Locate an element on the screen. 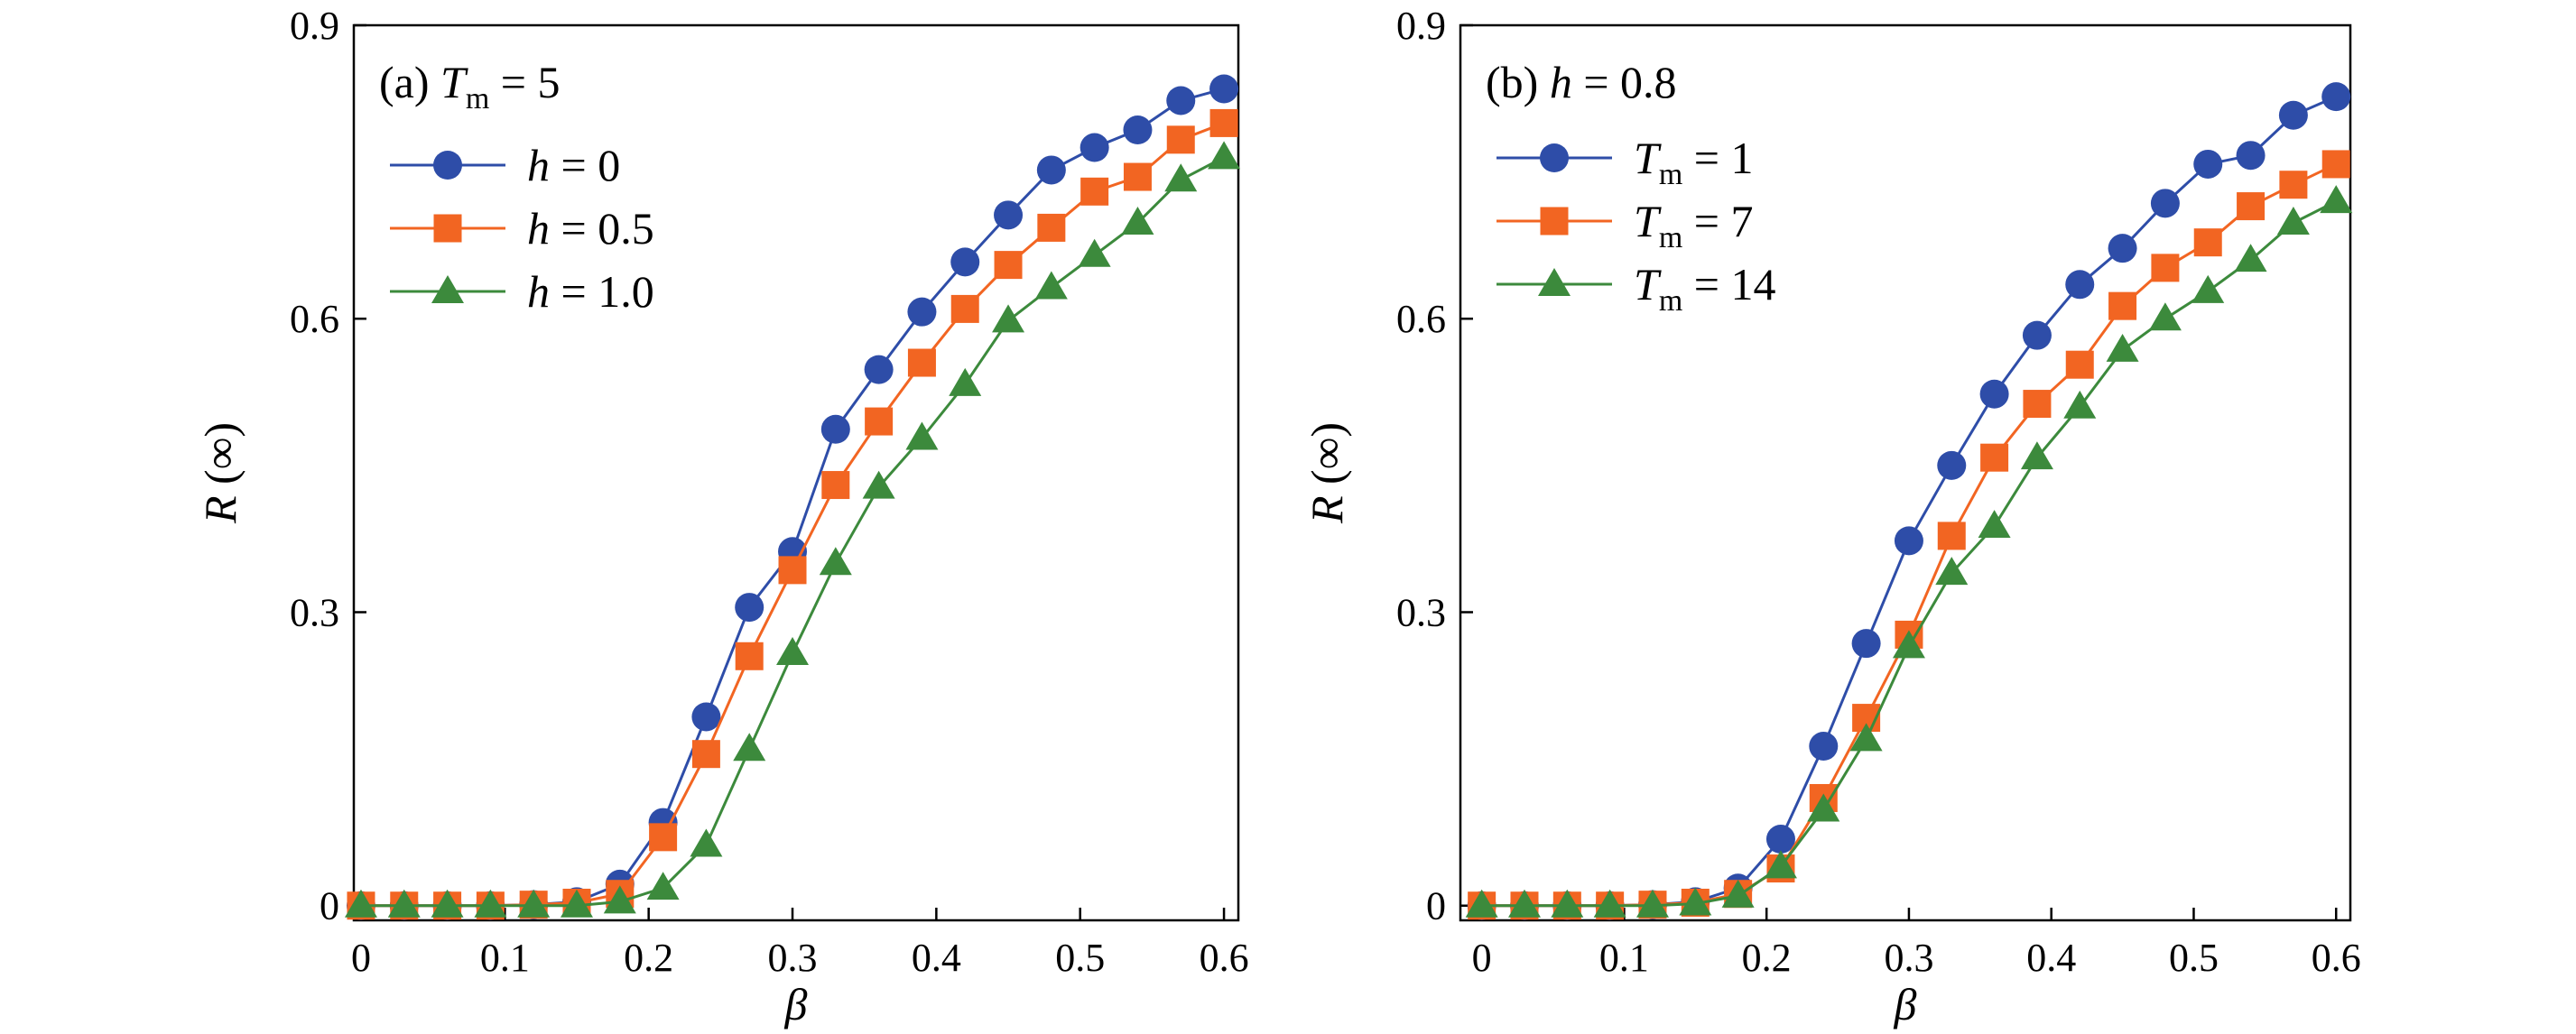 The width and height of the screenshot is (2576, 1034). legend-label: Tm = 1 is located at coordinates (1693, 162).